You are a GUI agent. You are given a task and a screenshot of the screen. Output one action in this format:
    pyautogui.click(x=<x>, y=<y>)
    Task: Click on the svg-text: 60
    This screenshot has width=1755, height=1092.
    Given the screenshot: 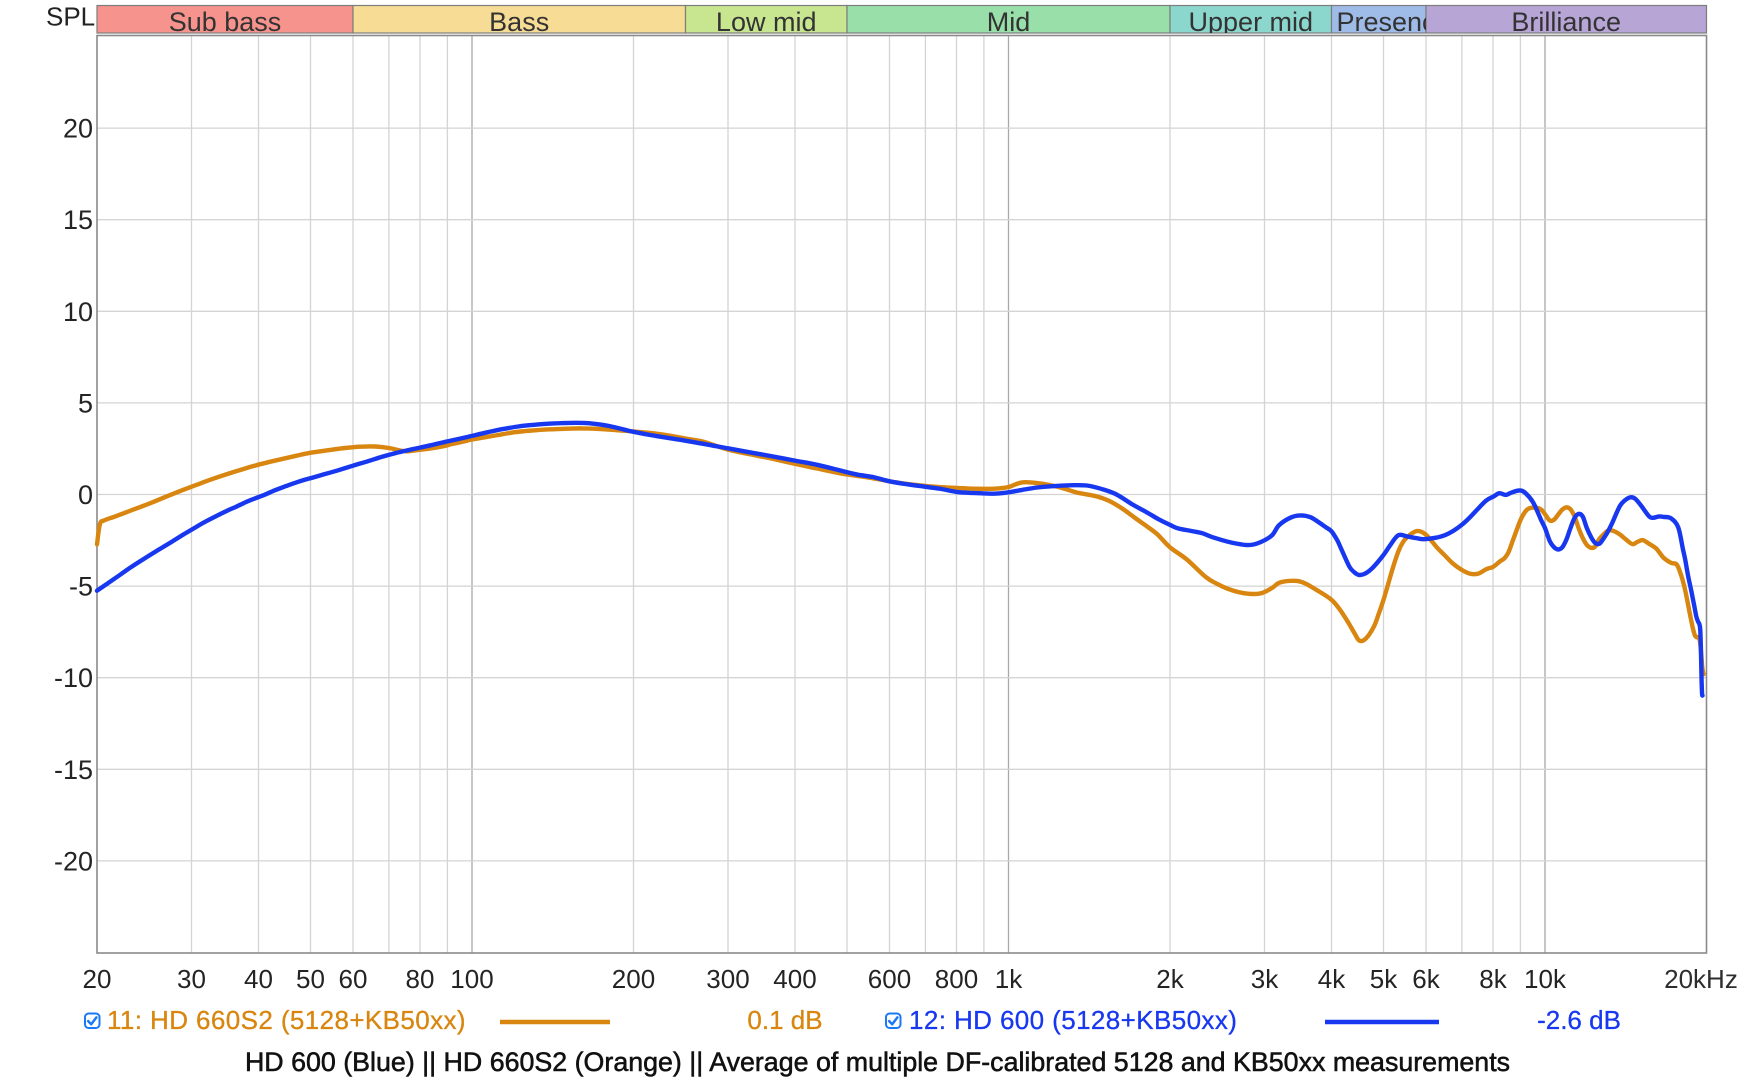 What is the action you would take?
    pyautogui.click(x=353, y=979)
    